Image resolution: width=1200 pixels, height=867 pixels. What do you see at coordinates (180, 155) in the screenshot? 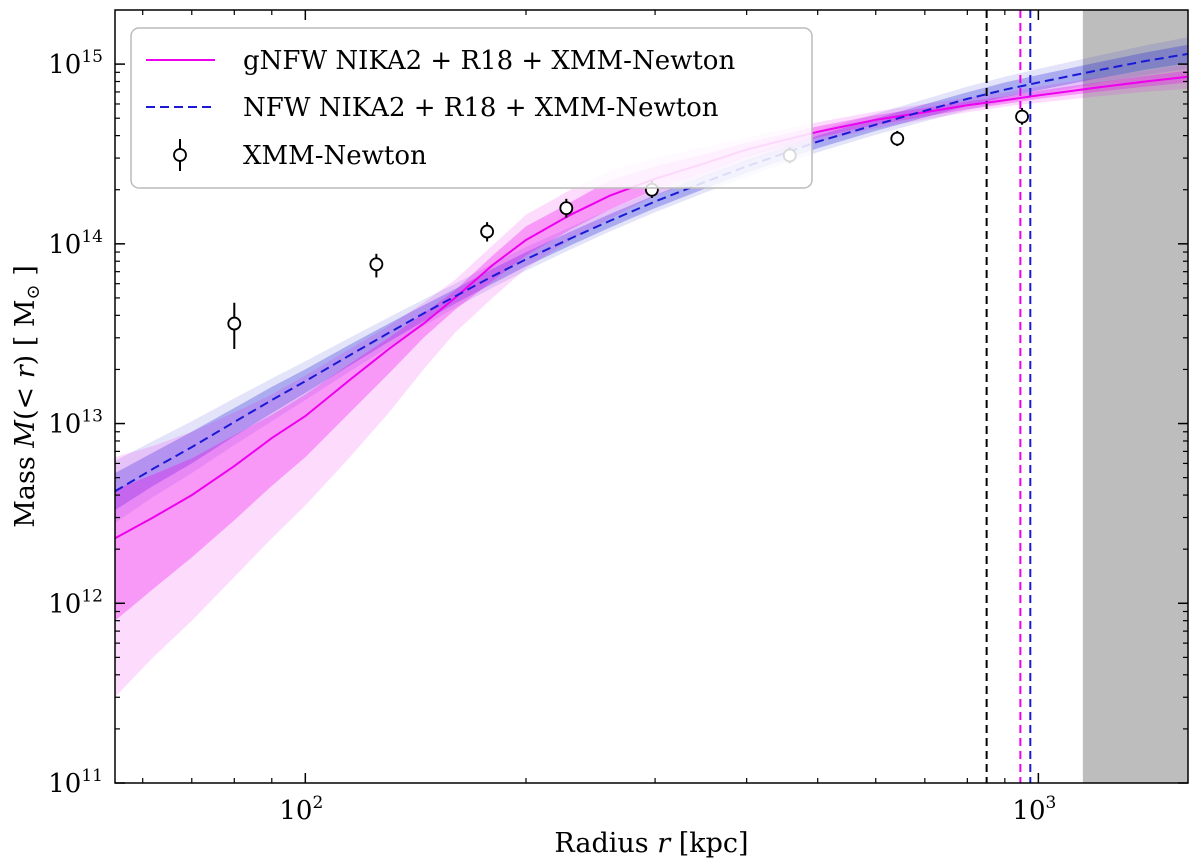
I see `legend-xmm-marker-swatch` at bounding box center [180, 155].